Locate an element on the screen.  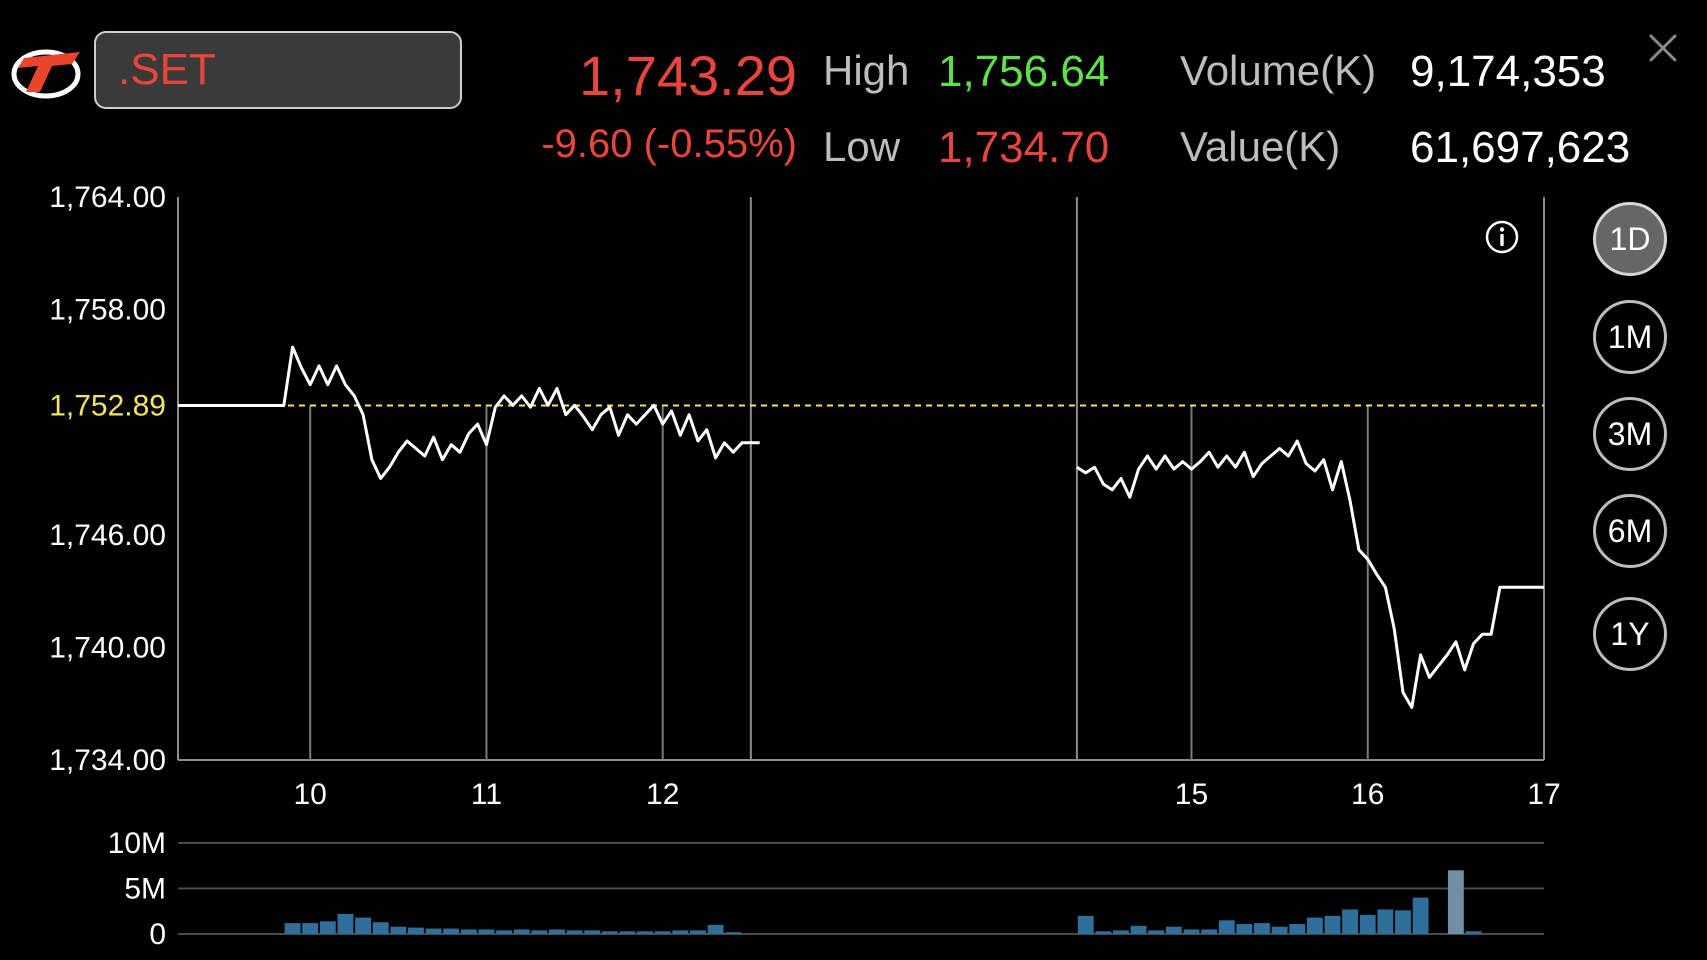
symbol-text: .SET is located at coordinates (167, 69).